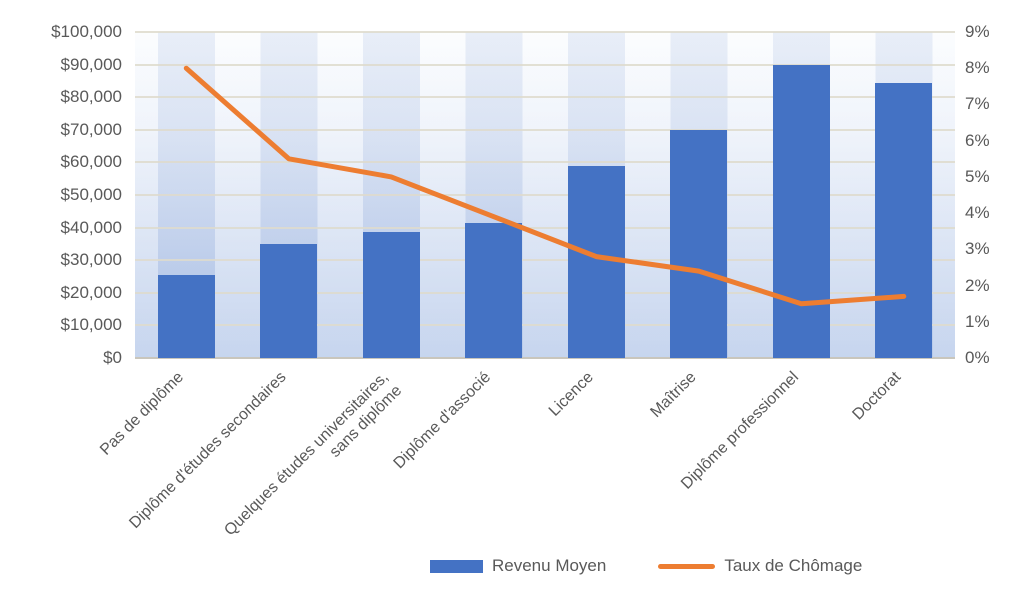  I want to click on right-axis-tick: 8%, so click(977, 68).